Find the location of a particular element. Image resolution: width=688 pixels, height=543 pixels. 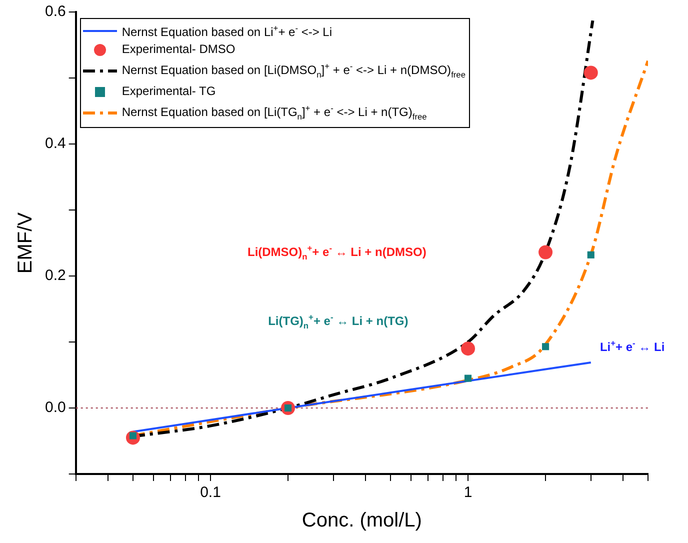

y-tick-label: 0.4 is located at coordinates (55, 143).